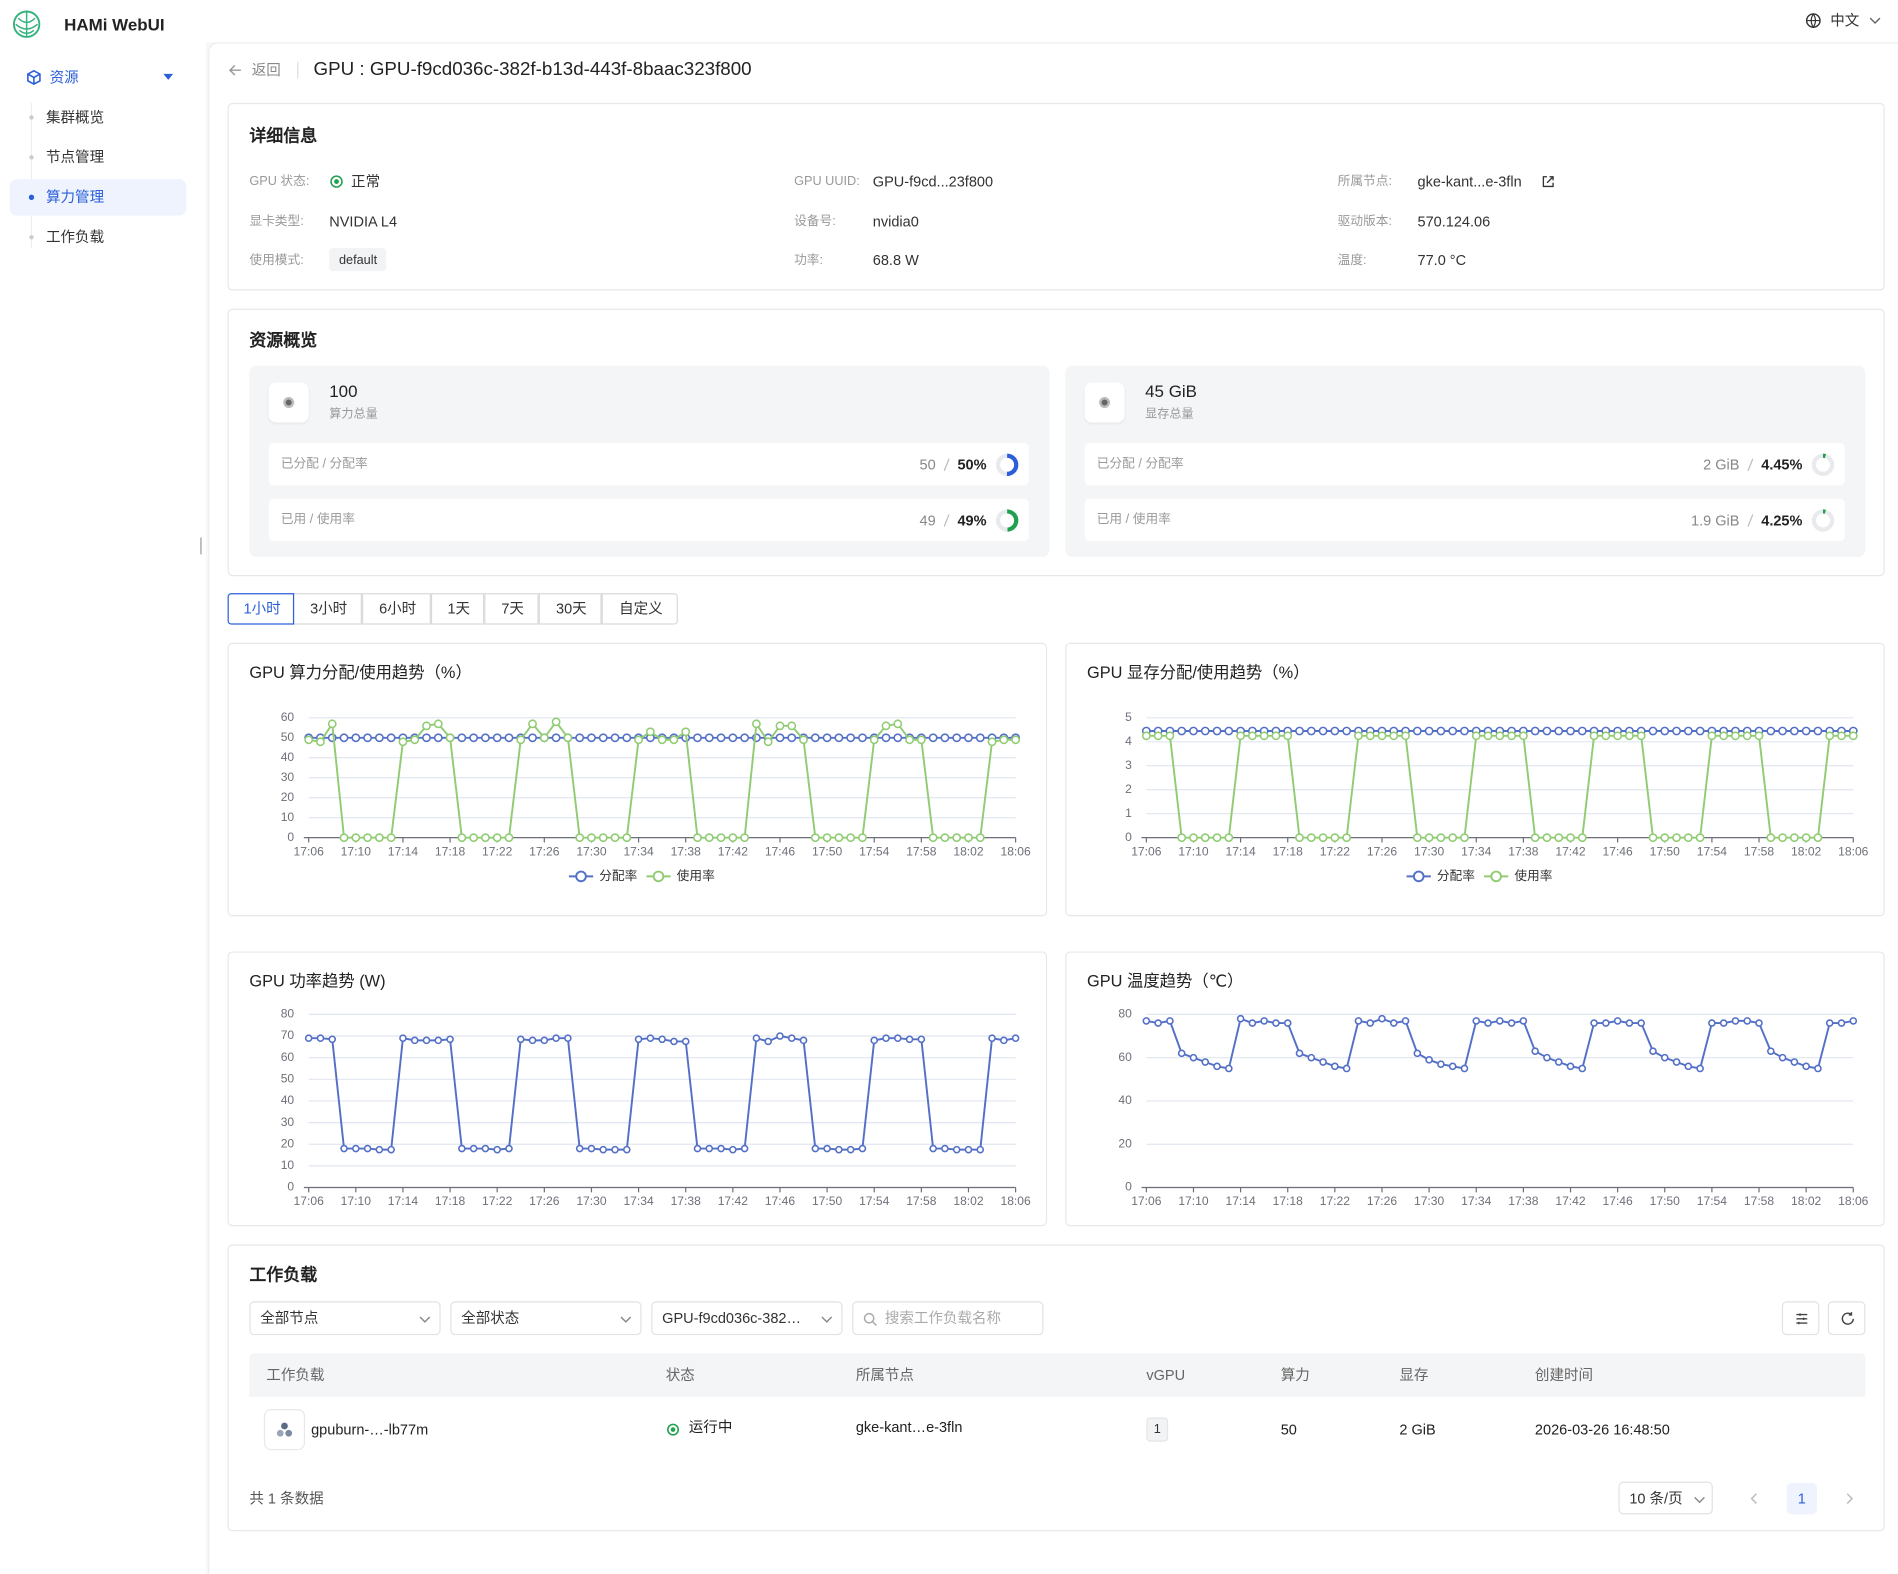 This screenshot has height=1574, width=1898. I want to click on refresh-button-icon, so click(1848, 1318).